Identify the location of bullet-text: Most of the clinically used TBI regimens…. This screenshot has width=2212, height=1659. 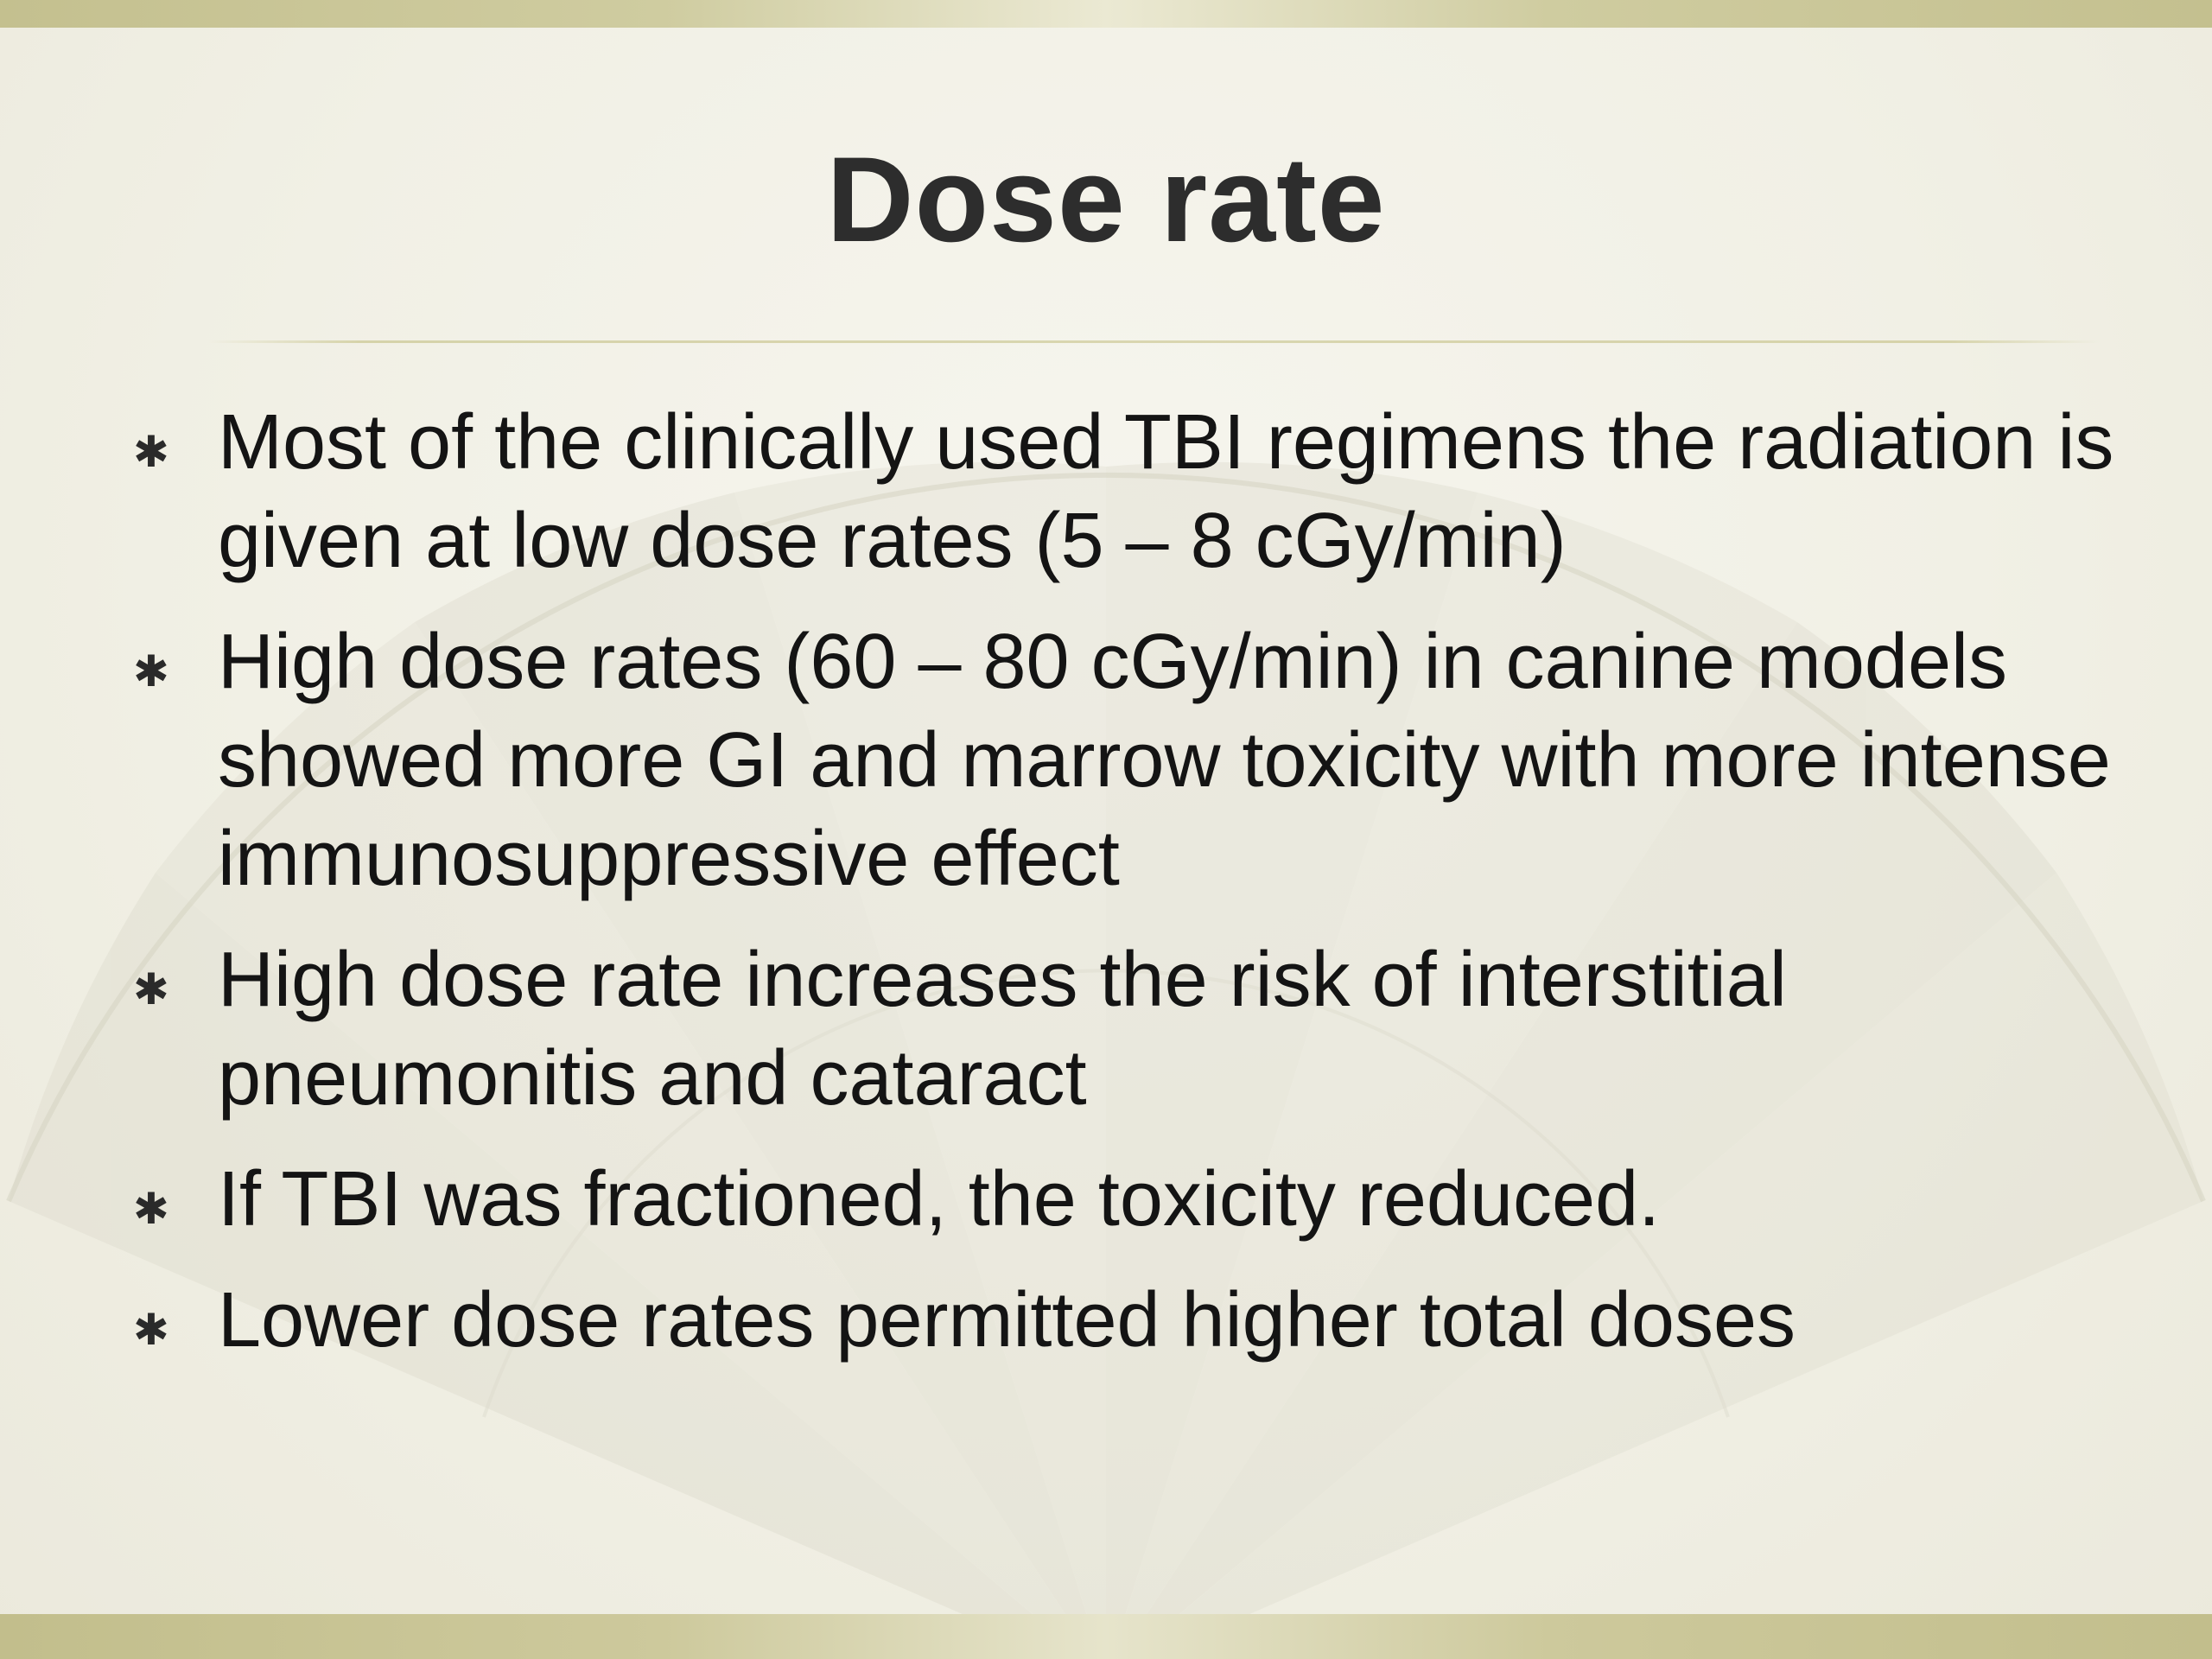
(1166, 491).